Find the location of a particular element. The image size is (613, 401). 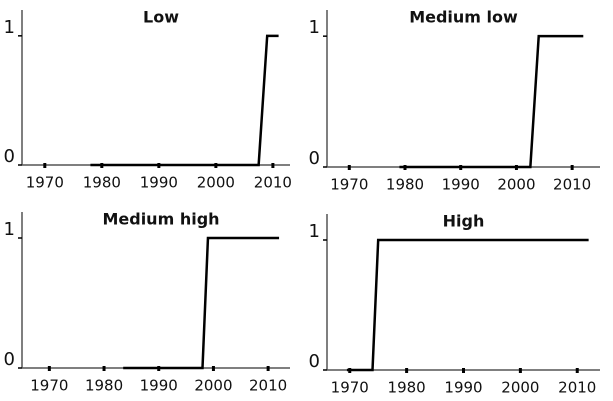

panel-title: High is located at coordinates (464, 221).